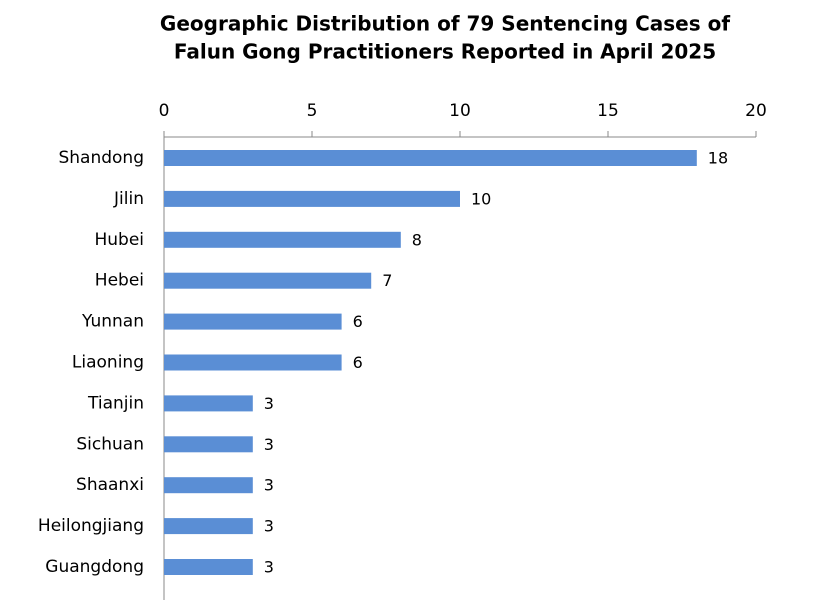  Describe the element at coordinates (481, 198) in the screenshot. I see `value-label: 10` at that location.